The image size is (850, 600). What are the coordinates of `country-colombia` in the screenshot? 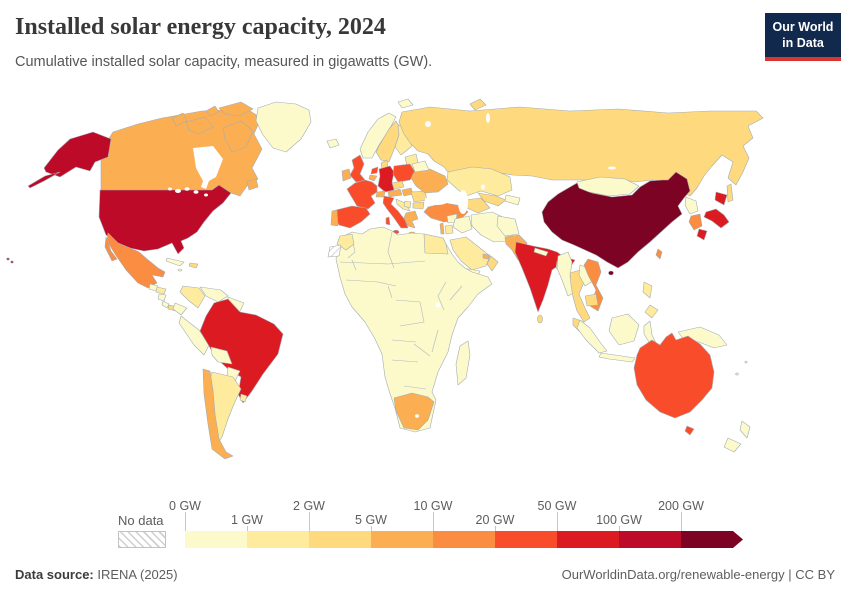 It's located at (192, 297).